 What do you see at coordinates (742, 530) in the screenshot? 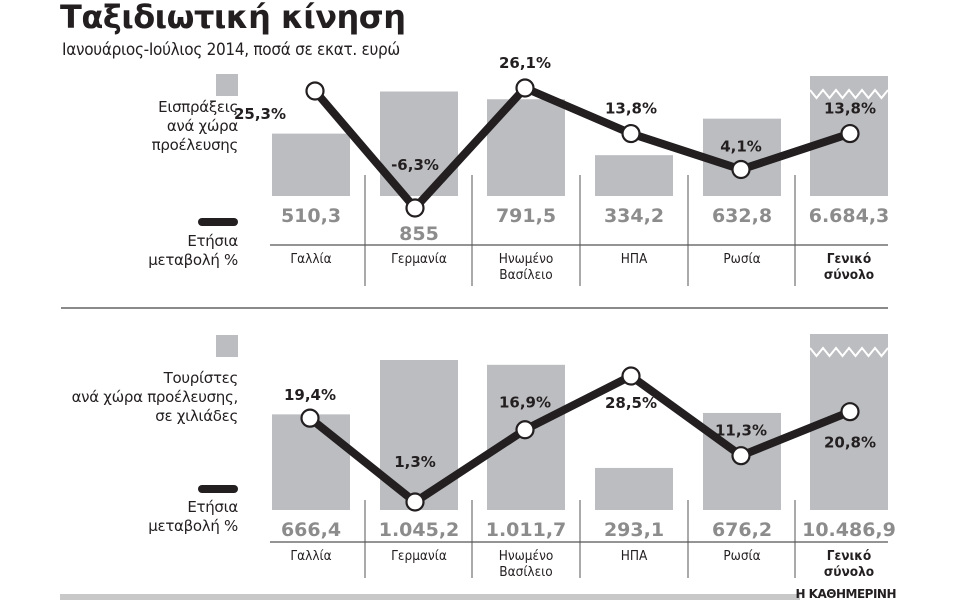
I see `bar-value-label: 676,2` at bounding box center [742, 530].